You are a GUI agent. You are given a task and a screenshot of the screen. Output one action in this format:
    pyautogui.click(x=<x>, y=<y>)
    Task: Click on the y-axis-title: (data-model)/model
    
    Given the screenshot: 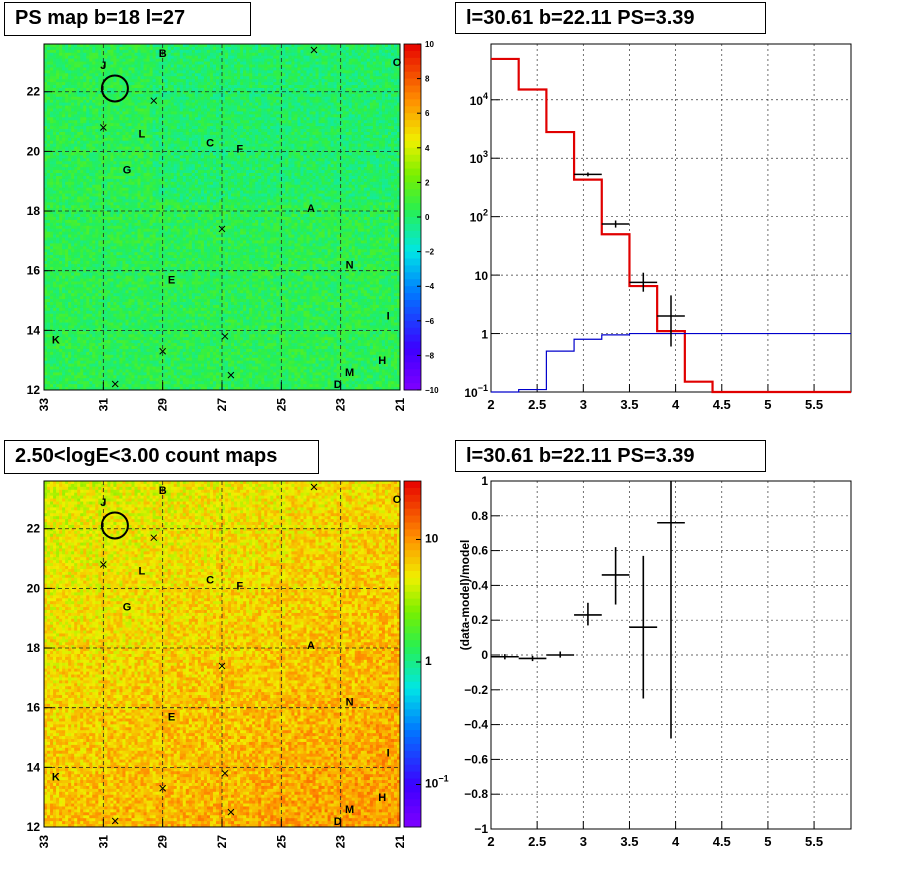 What is the action you would take?
    pyautogui.click(x=465, y=595)
    